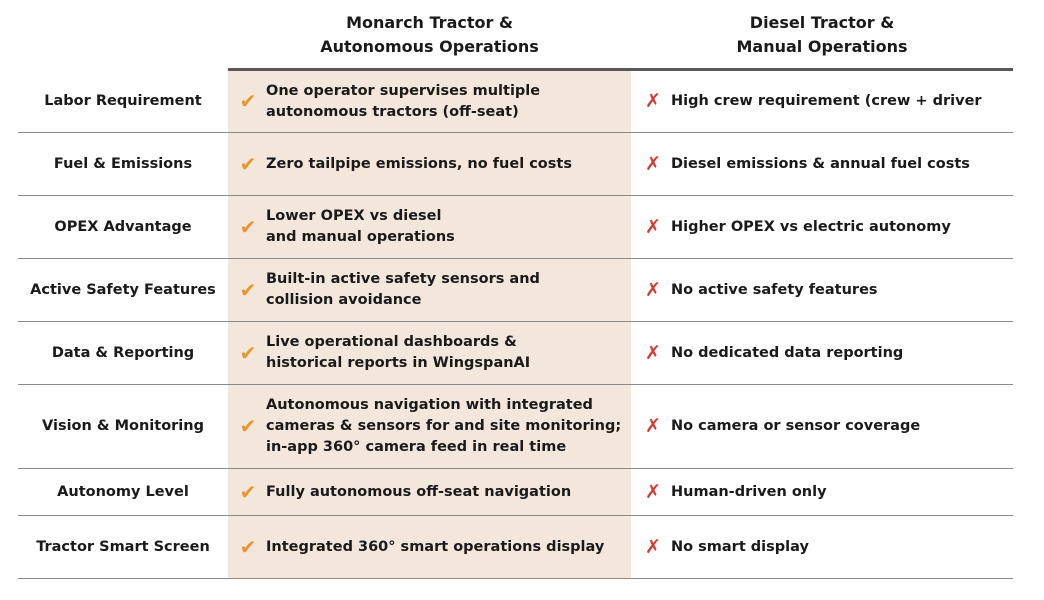  Describe the element at coordinates (429, 405) in the screenshot. I see `text-line: Autonomous navigation with integrated` at that location.